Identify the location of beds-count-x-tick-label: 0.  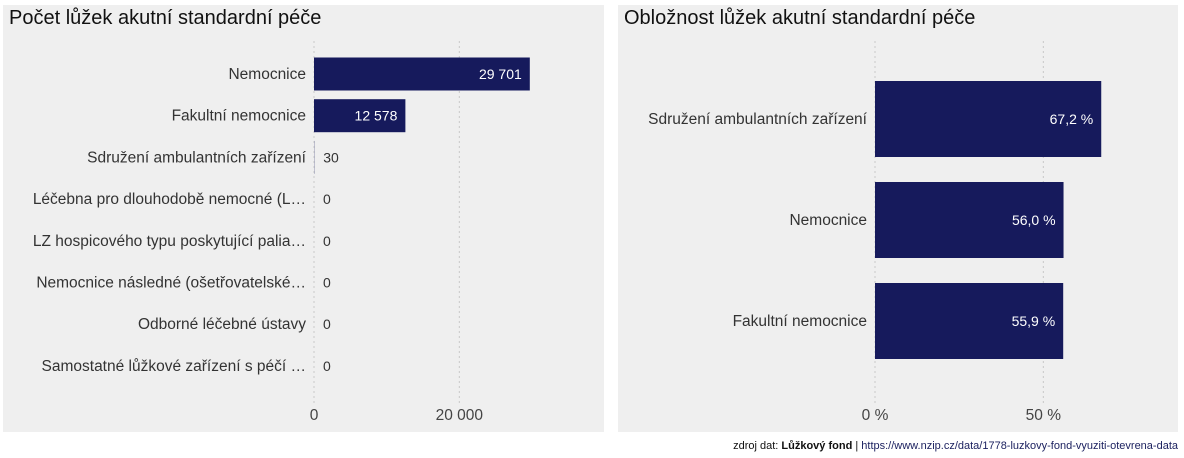
(314, 415).